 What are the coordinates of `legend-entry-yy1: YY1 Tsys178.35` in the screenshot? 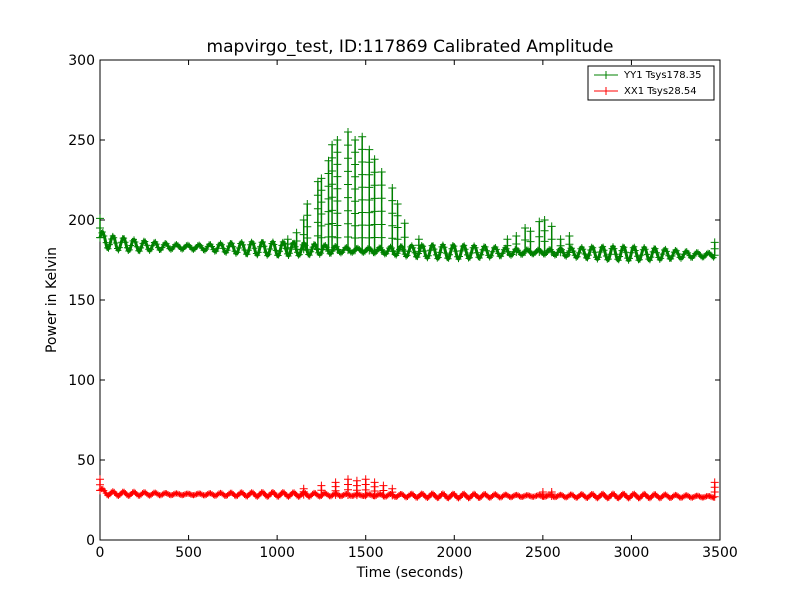 It's located at (648, 75).